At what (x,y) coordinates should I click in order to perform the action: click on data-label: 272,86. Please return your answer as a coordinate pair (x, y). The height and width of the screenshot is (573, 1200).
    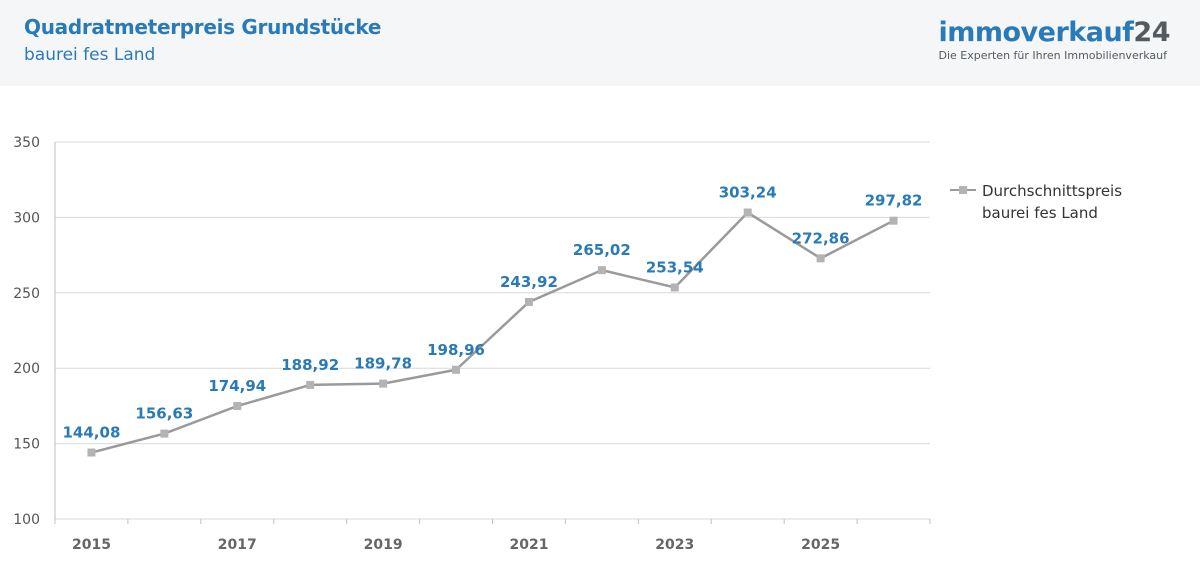
    Looking at the image, I should click on (821, 238).